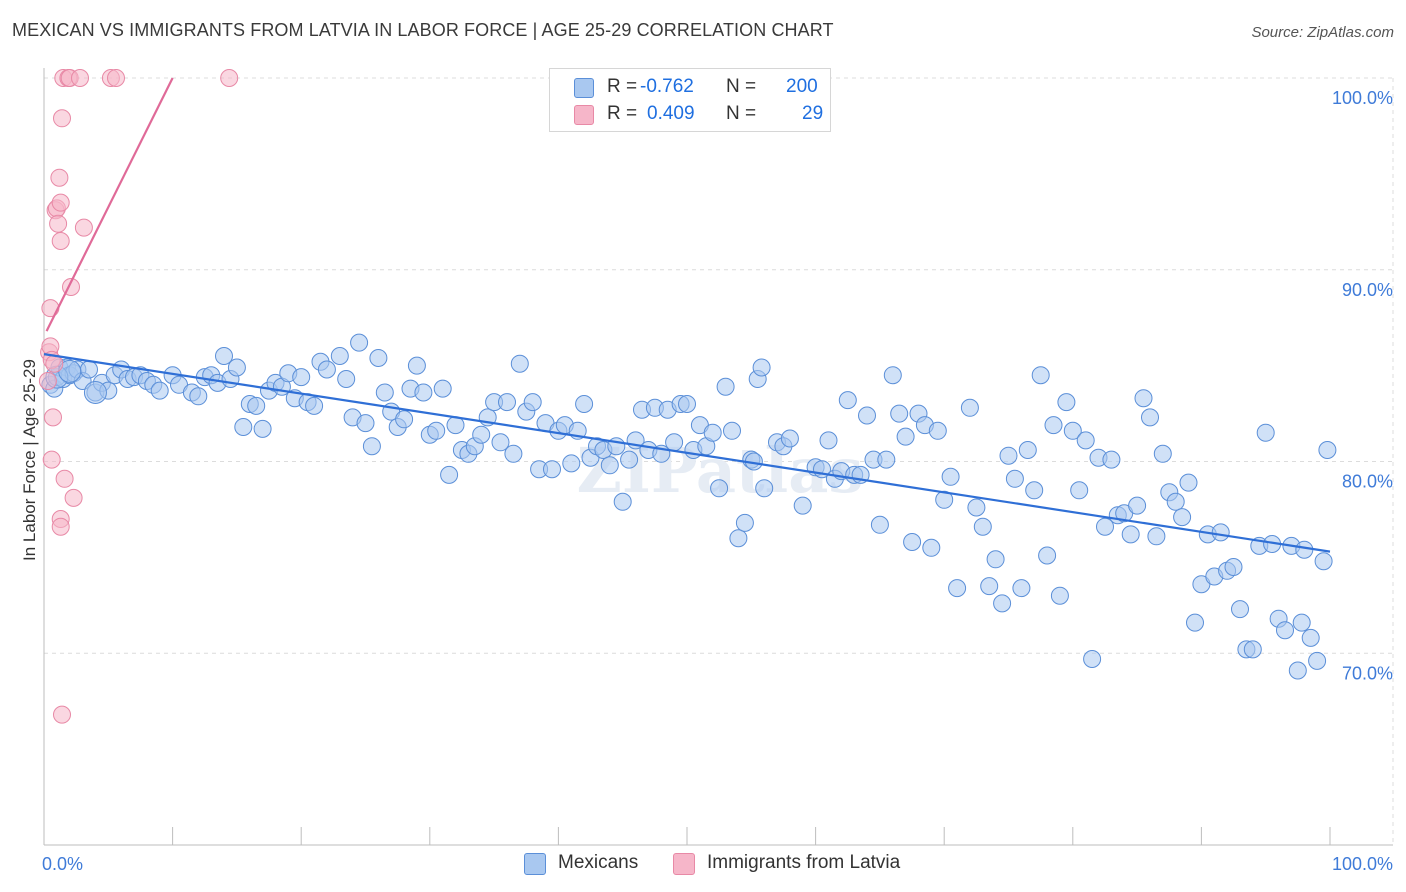 This screenshot has height=892, width=1406. I want to click on legend-n-label: N =, so click(741, 113).